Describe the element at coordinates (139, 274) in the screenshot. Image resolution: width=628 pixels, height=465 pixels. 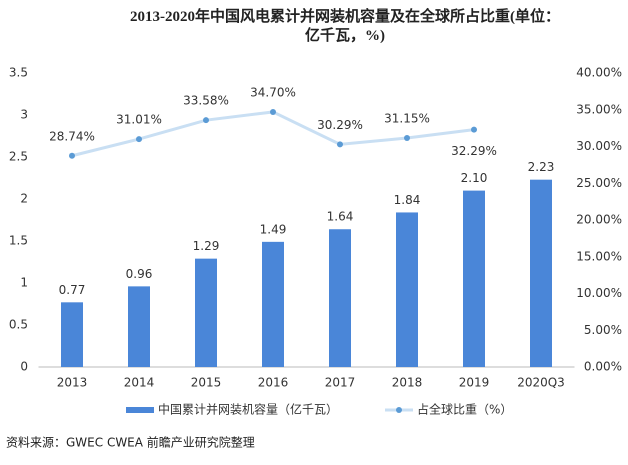
I see `bar-value-label: 0.96` at that location.